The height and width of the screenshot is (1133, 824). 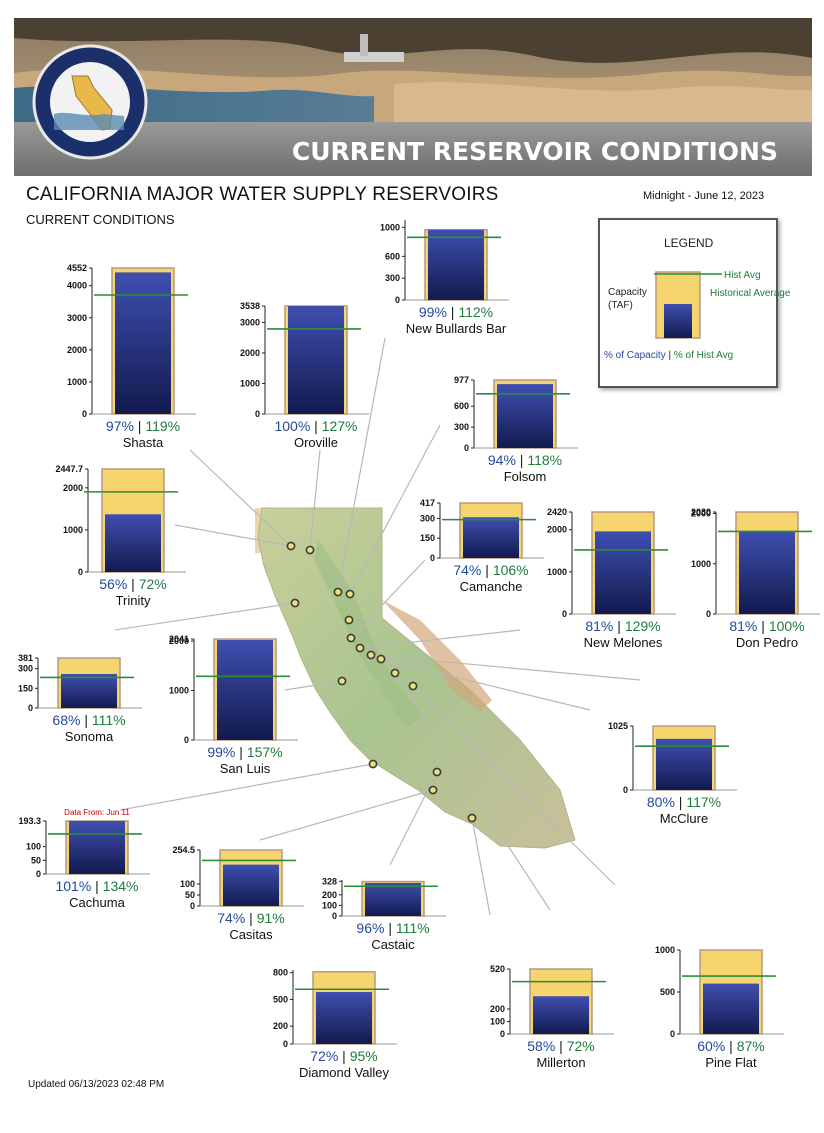 I want to click on pct-capacity: 96%, so click(x=370, y=928).